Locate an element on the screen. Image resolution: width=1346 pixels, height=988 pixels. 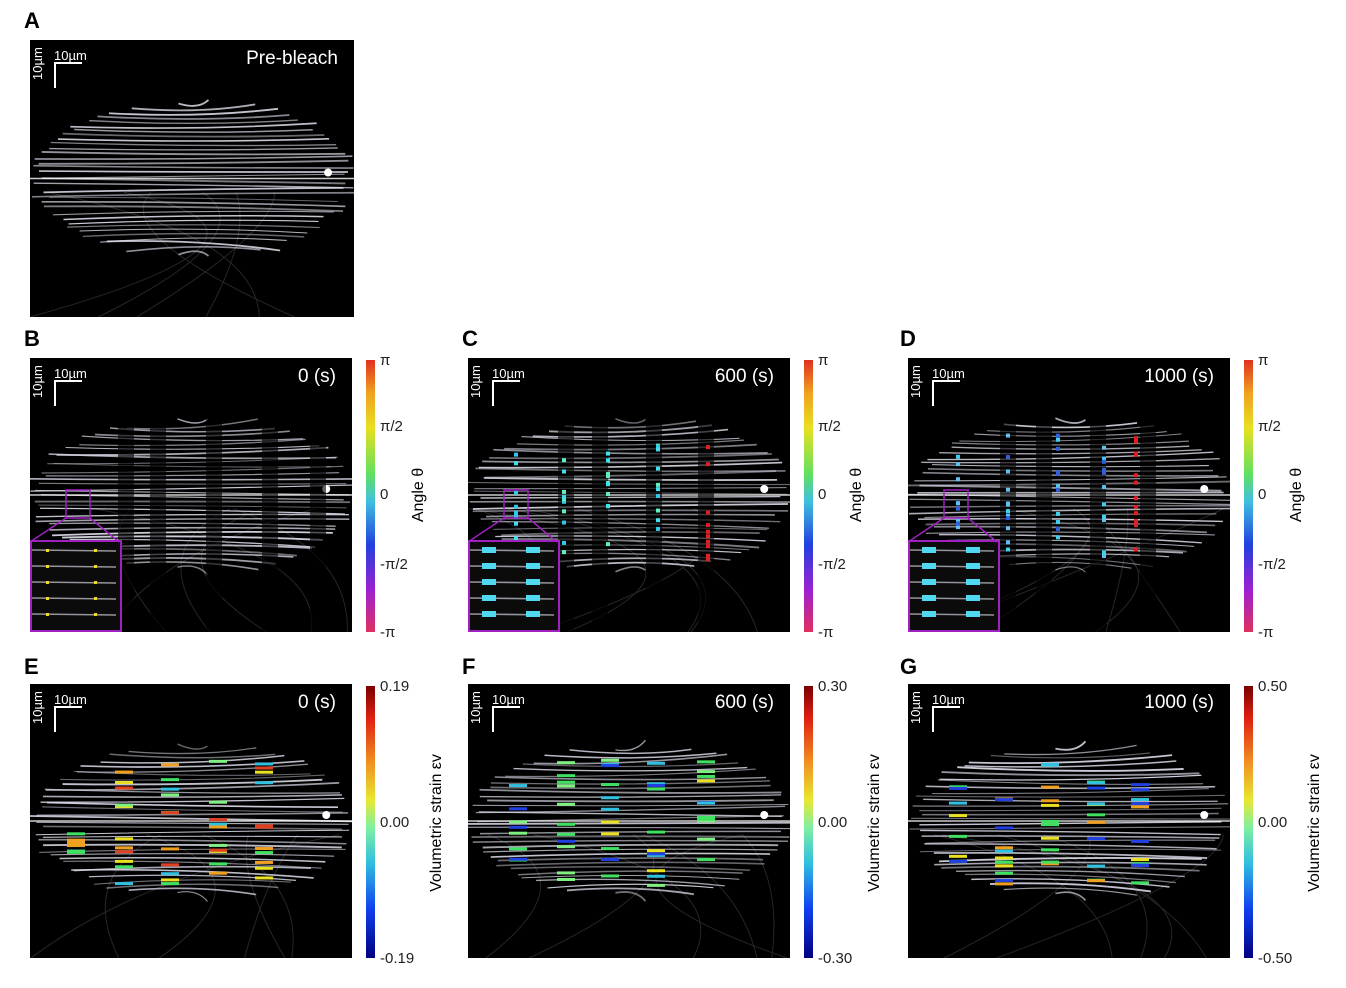
cell-image is located at coordinates (629, 848).